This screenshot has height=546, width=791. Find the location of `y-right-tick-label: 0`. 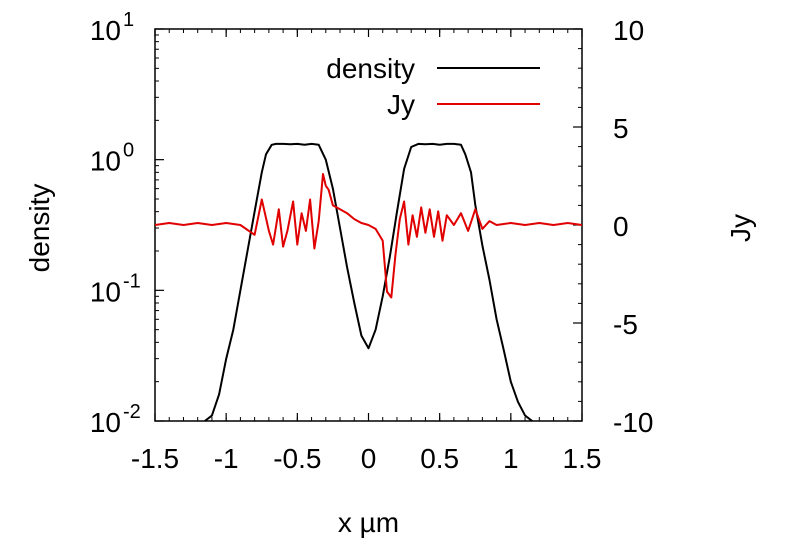

y-right-tick-label: 0 is located at coordinates (621, 226).